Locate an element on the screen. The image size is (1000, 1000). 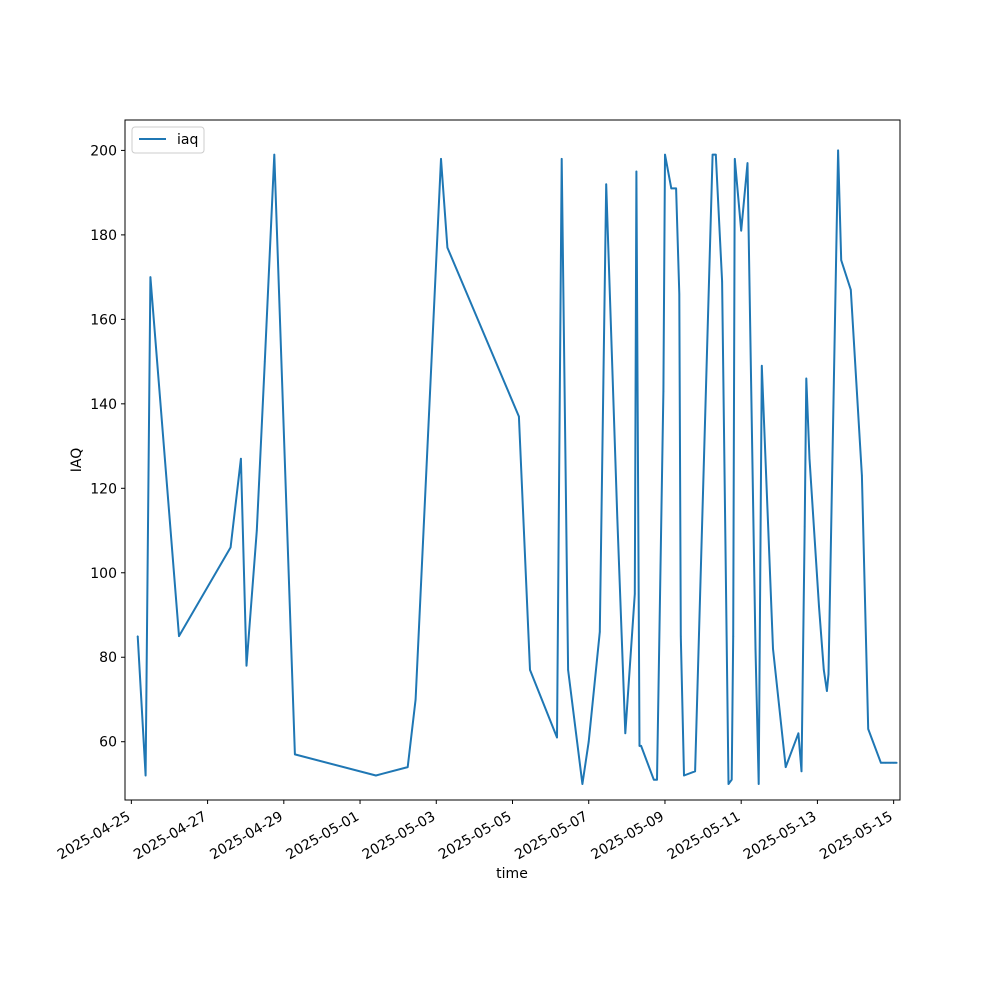
y-tick-label: 80 is located at coordinates (108, 658).